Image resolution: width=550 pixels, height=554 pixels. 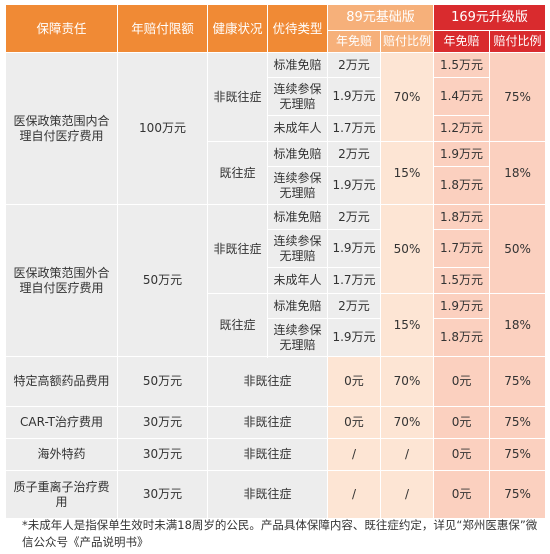 I want to click on overseas-drugs-health: 非既往症, so click(x=267, y=454).